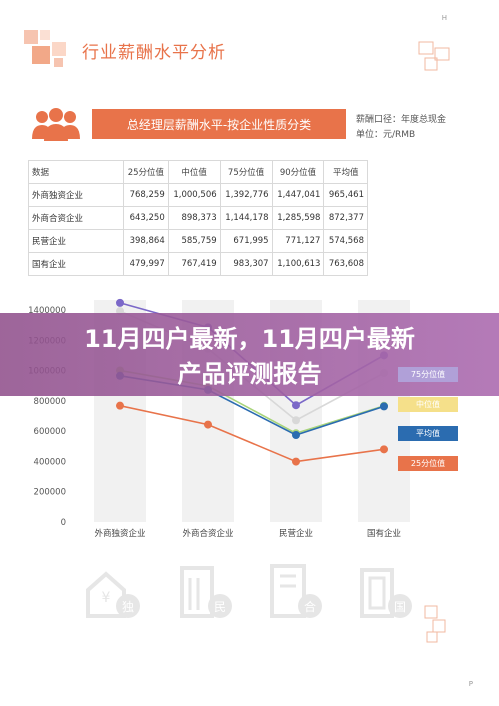 This screenshot has height=706, width=499. Describe the element at coordinates (345, 172) in the screenshot. I see `table-header-cell: 平均值` at that location.